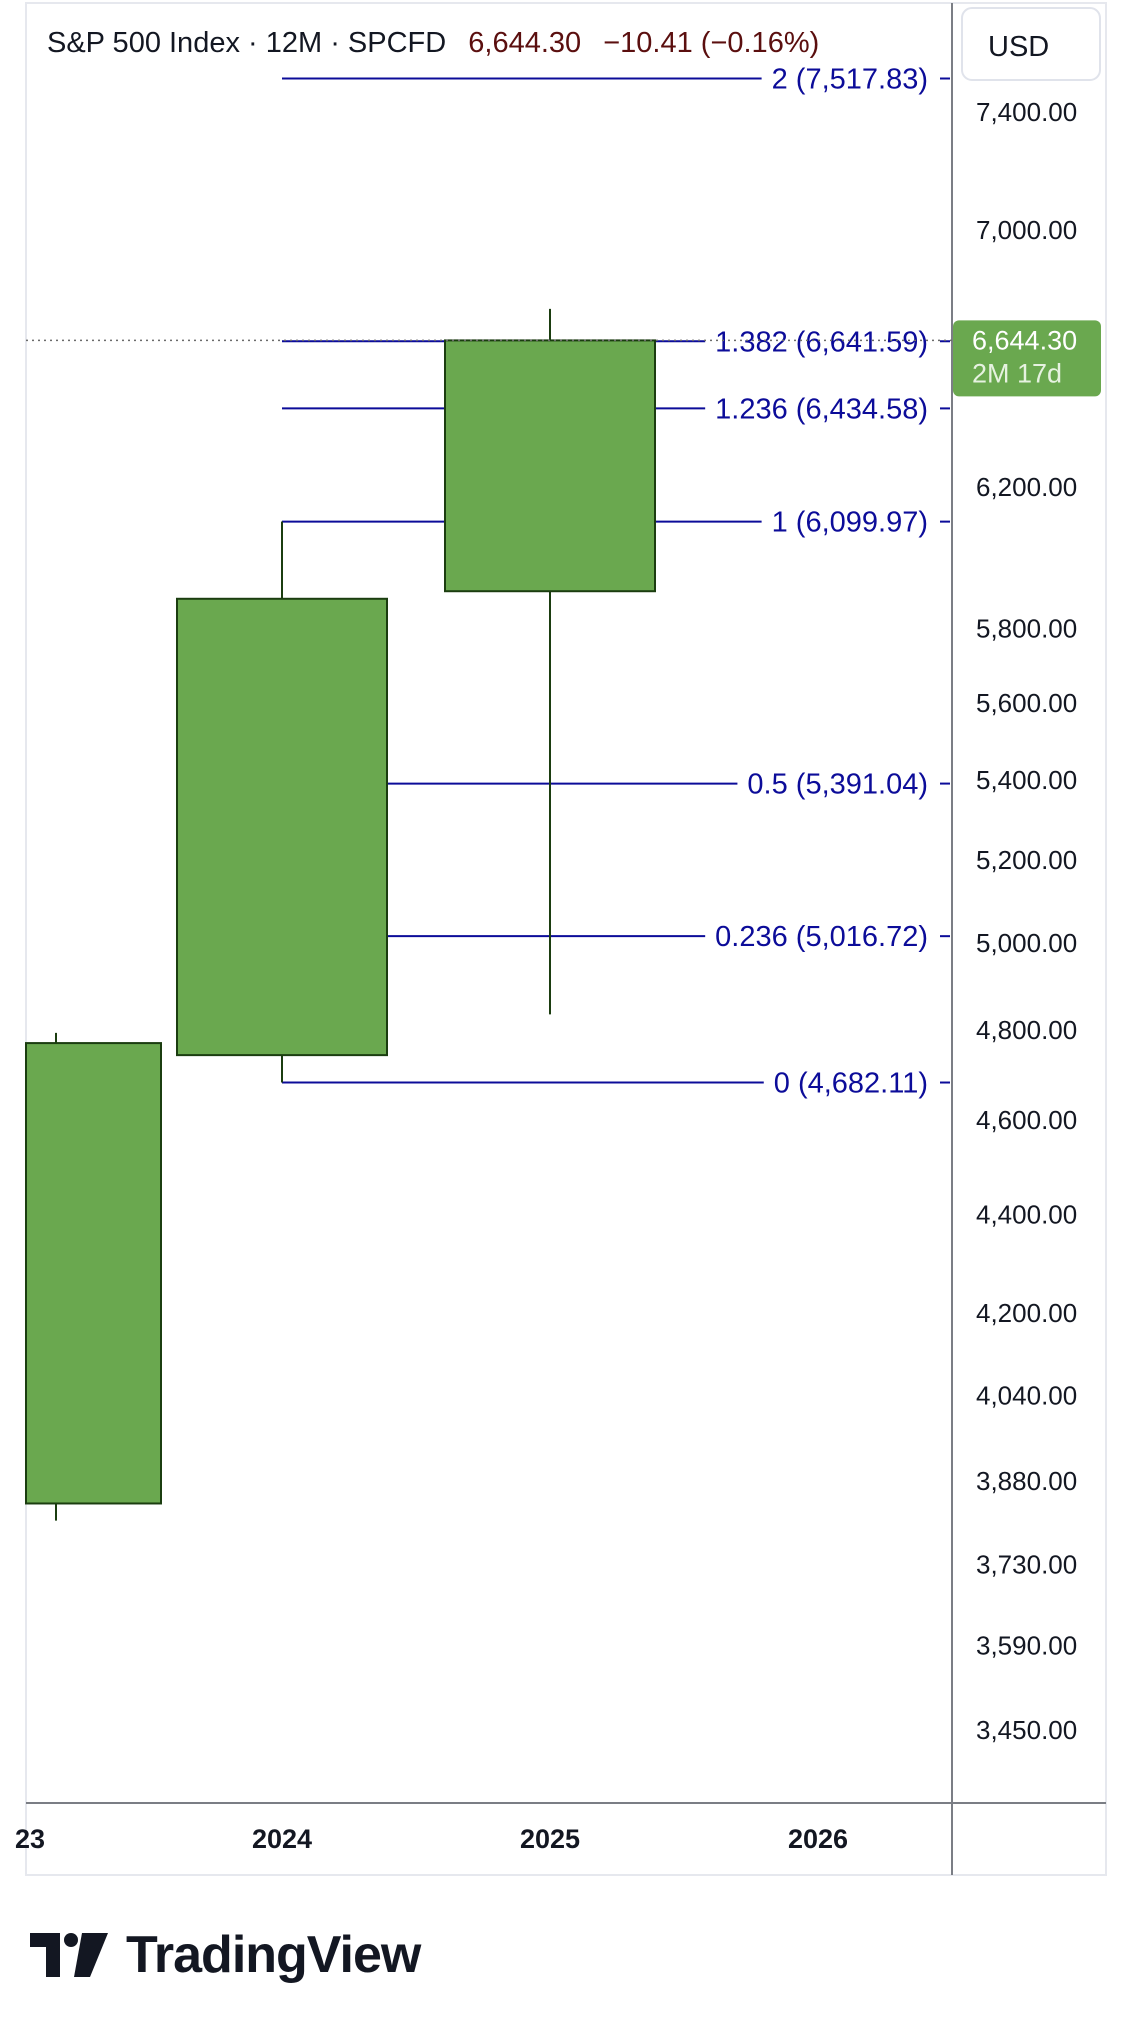 The width and height of the screenshot is (1130, 2024). What do you see at coordinates (550, 1839) in the screenshot?
I see `x-tick-label: 2025` at bounding box center [550, 1839].